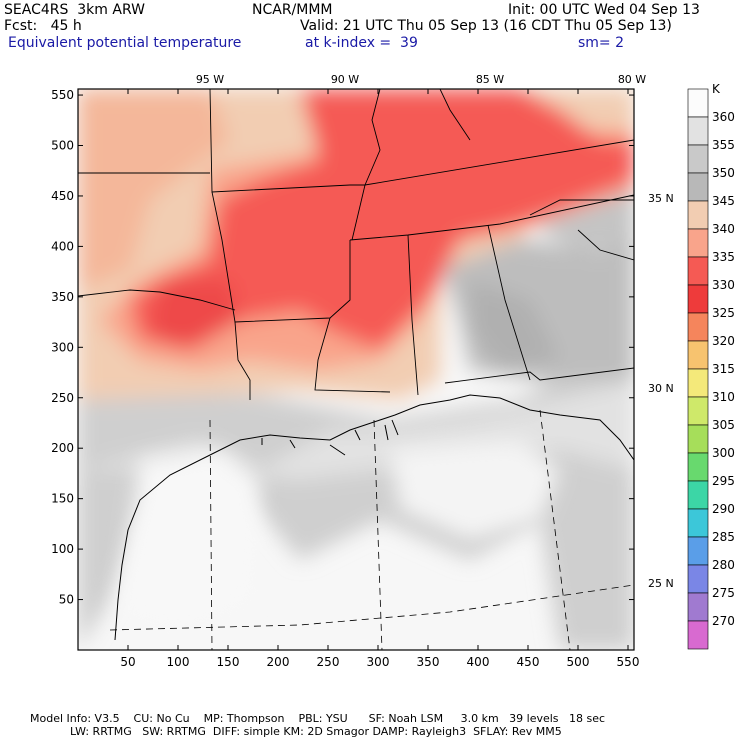  I want to click on colorbar-label: 340, so click(723, 229).